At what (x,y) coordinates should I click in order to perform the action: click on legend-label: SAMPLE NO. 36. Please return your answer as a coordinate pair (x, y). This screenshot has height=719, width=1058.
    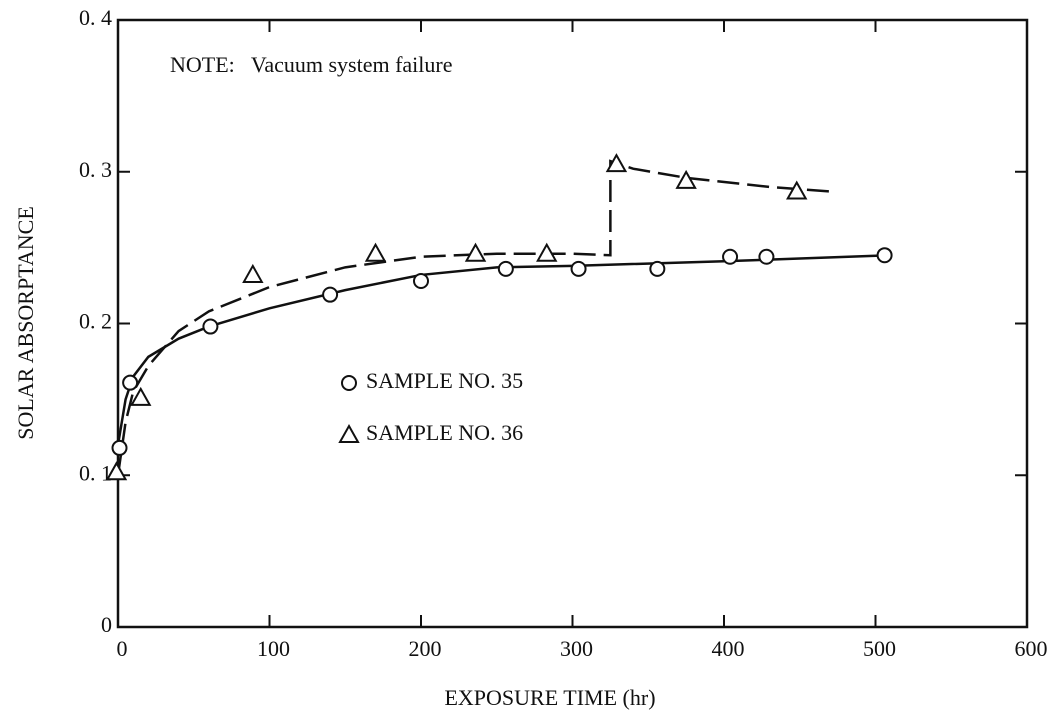
    Looking at the image, I should click on (444, 432).